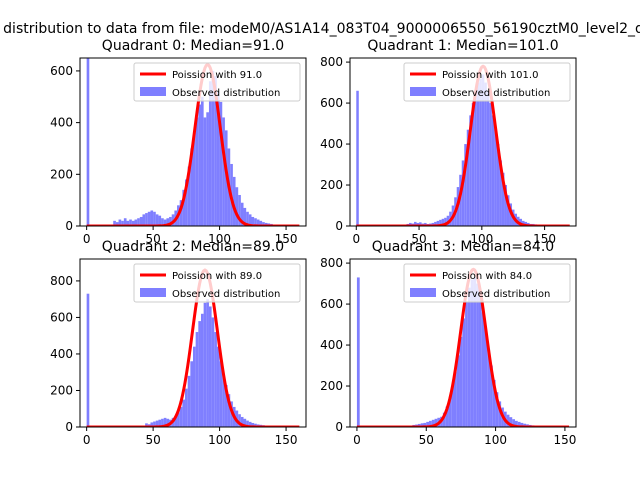  I want to click on subplot-title: Quadrant 3: Median=84.0, so click(463, 247).